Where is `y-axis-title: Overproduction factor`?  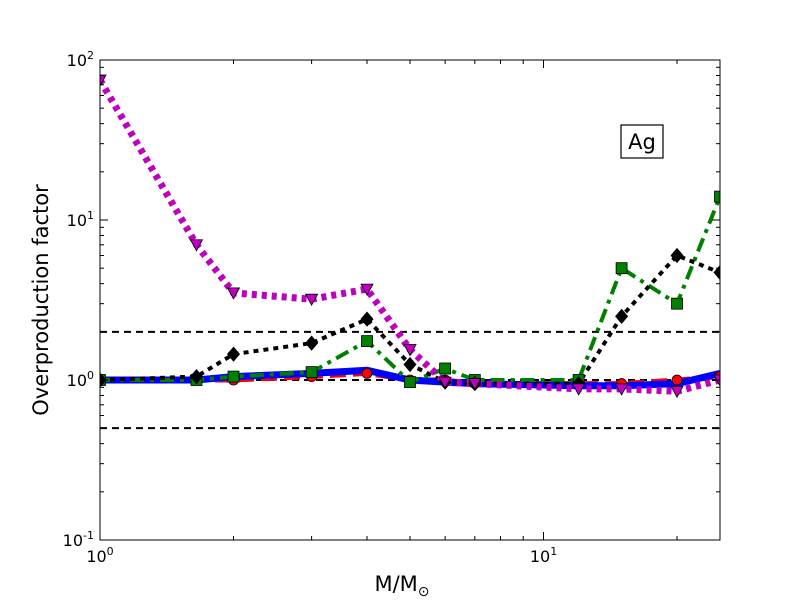
y-axis-title: Overproduction factor is located at coordinates (41, 300).